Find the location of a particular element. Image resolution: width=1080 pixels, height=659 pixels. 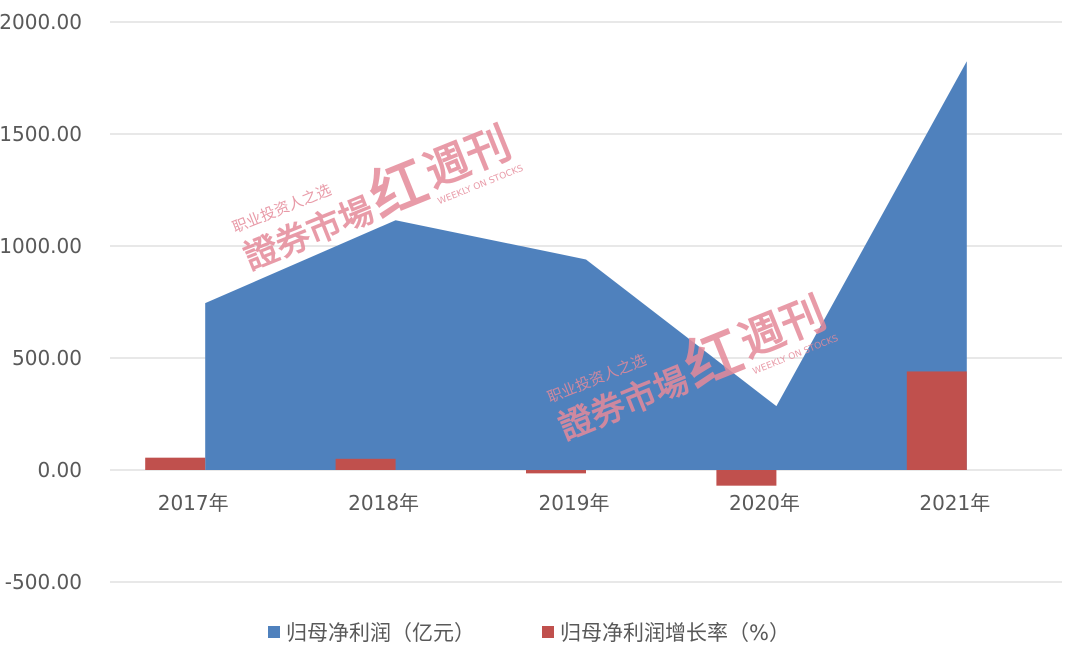

y-tick-label: 1000.00 is located at coordinates (41, 246).